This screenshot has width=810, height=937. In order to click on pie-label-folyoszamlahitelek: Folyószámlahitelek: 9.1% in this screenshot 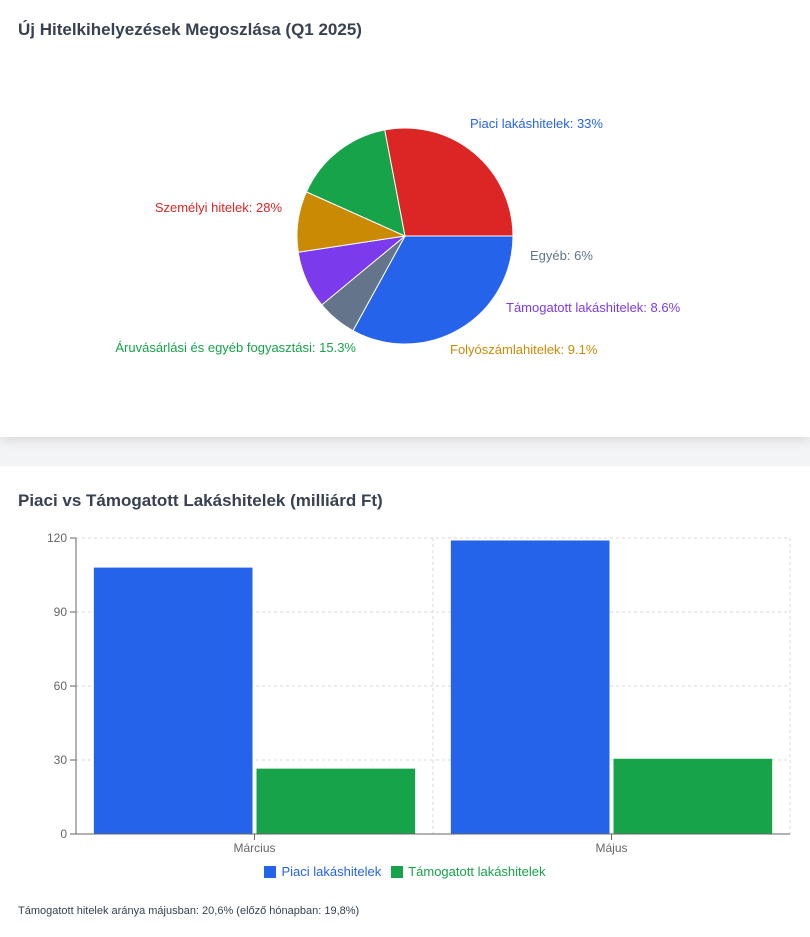, I will do `click(524, 349)`.